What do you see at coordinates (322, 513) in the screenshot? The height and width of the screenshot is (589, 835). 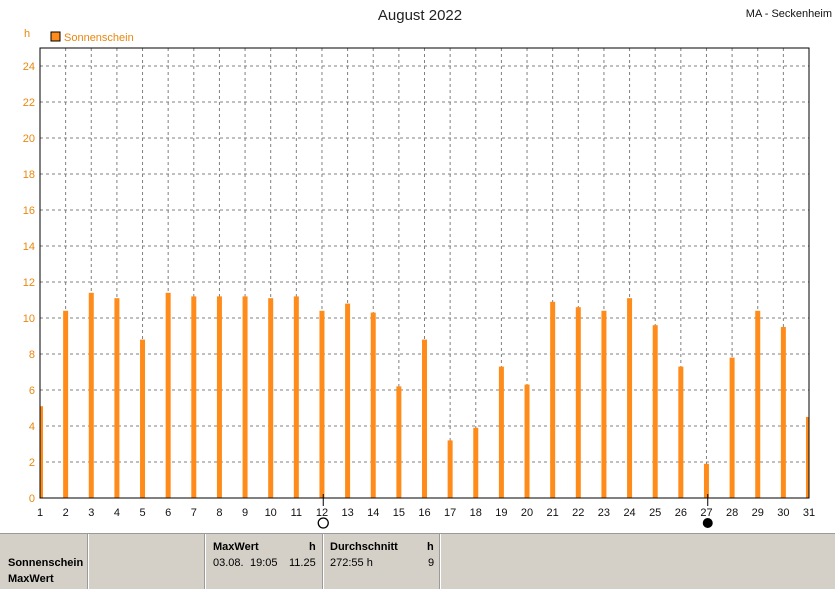 I see `x-tick-label: 12` at bounding box center [322, 513].